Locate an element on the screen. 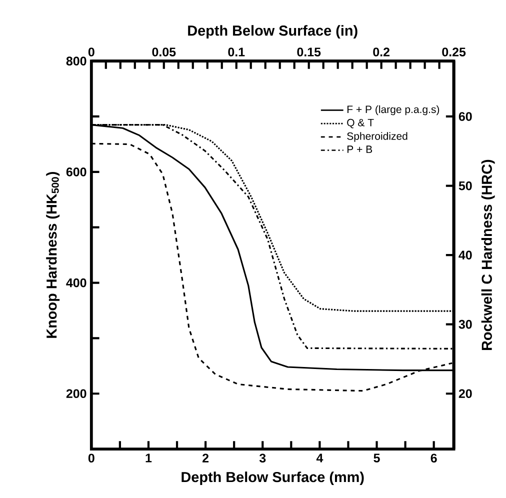 The image size is (506, 498). x2-tick-label: 0.25 is located at coordinates (454, 51).